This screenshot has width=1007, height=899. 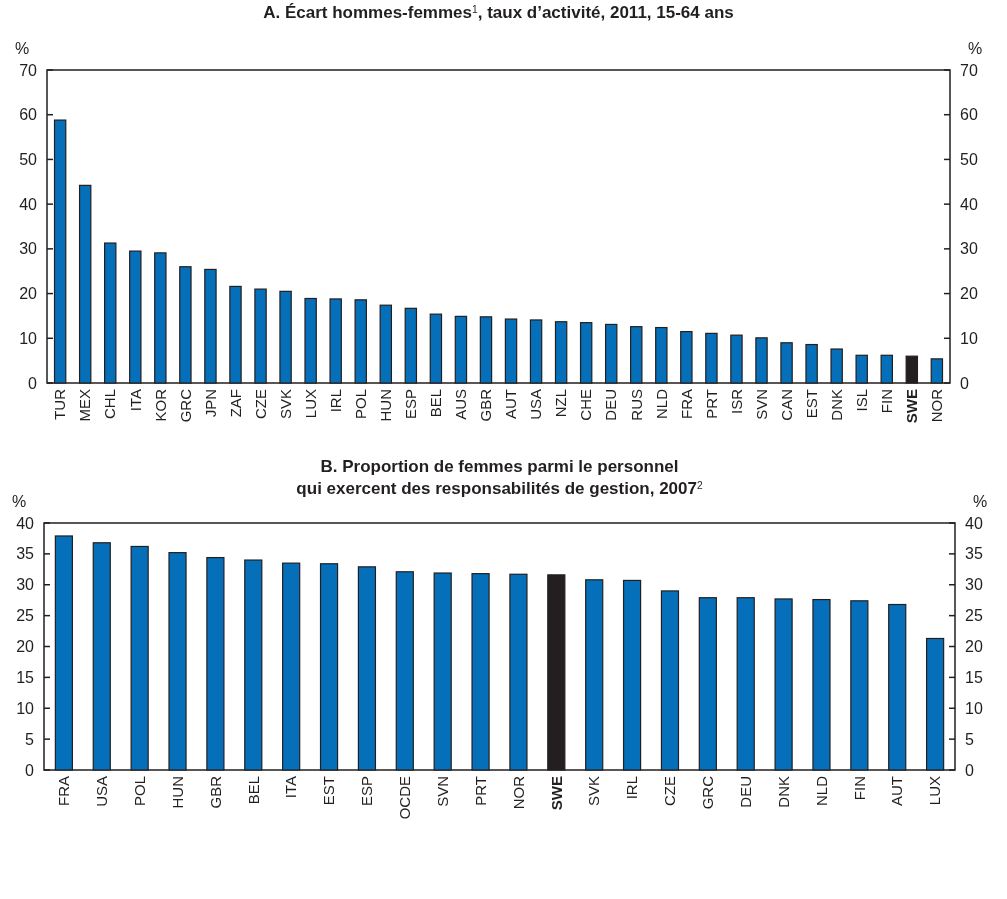 What do you see at coordinates (861, 400) in the screenshot?
I see `x-tick-label: ISL` at bounding box center [861, 400].